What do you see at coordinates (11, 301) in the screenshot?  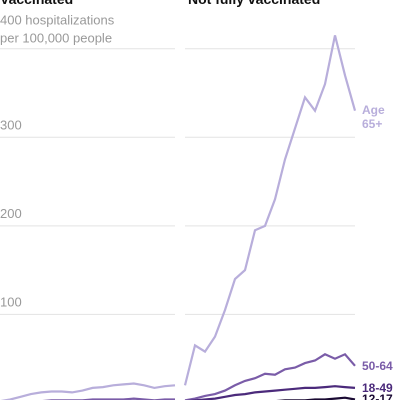 I see `y-tick-label: 100` at bounding box center [11, 301].